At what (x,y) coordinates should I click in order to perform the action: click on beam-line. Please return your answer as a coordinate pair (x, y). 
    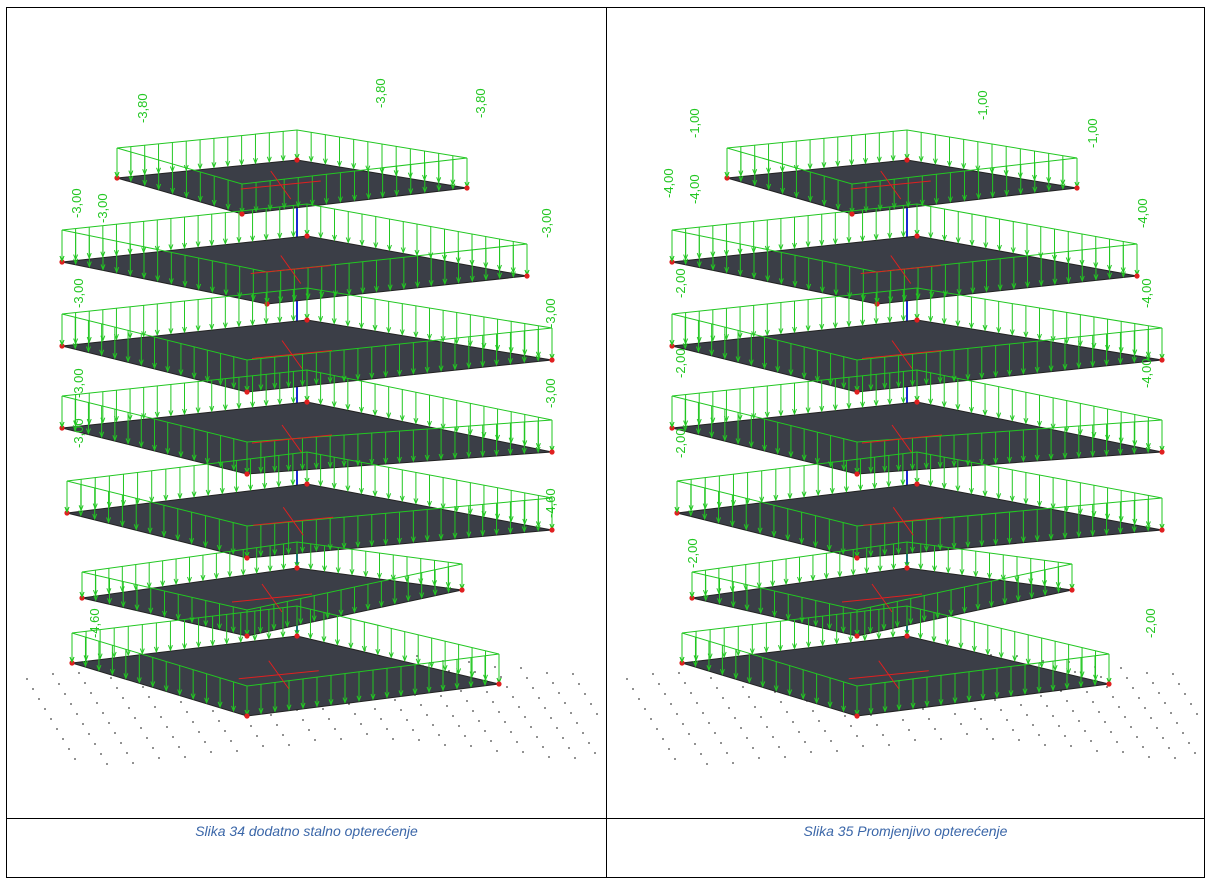
    Looking at the image, I should click on (281, 185).